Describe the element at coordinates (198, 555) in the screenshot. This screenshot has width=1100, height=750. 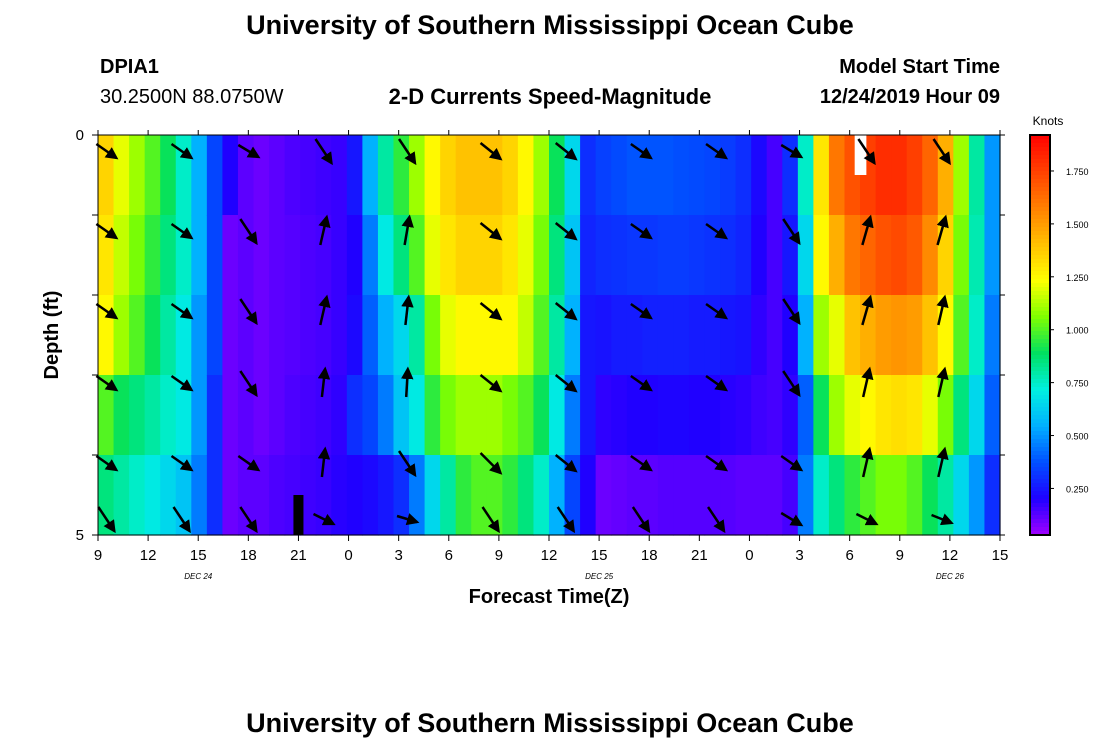
I see `x-tick-label: 15` at that location.